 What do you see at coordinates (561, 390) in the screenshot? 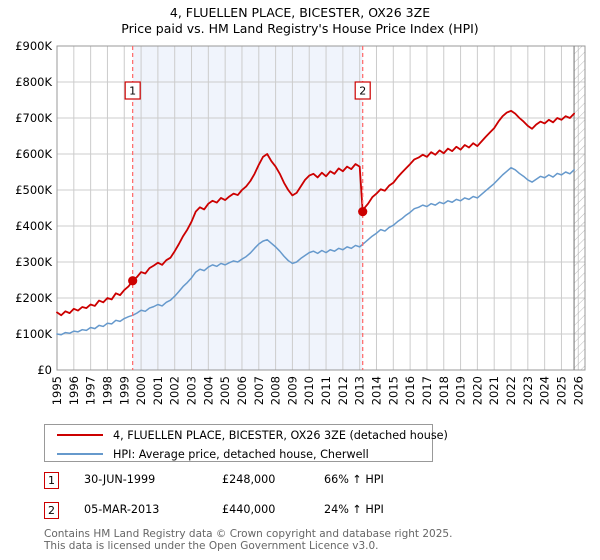
I see `svg-text: 2025` at bounding box center [561, 390].